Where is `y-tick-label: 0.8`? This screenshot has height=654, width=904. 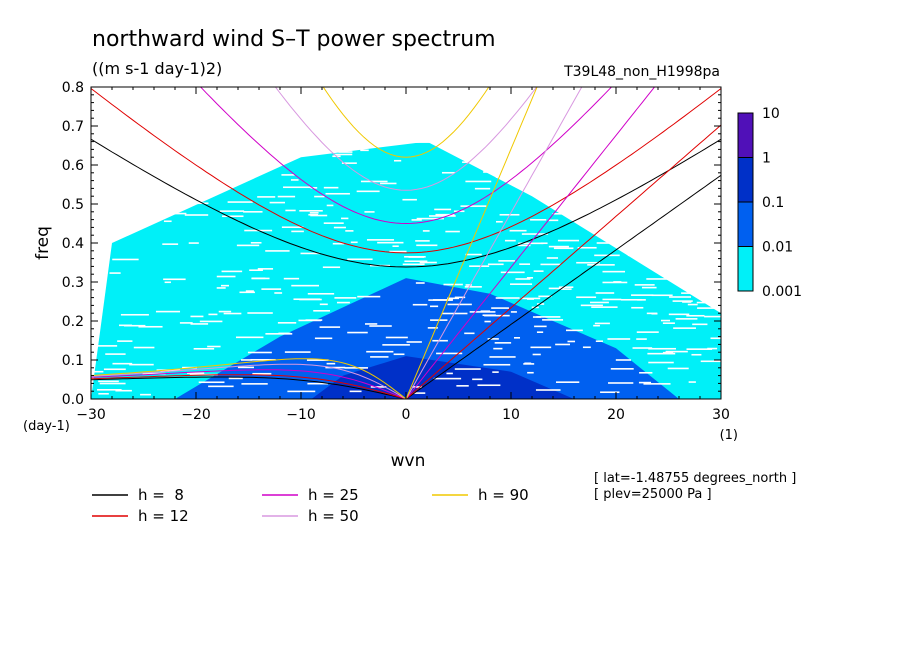 y-tick-label: 0.8 is located at coordinates (73, 88).